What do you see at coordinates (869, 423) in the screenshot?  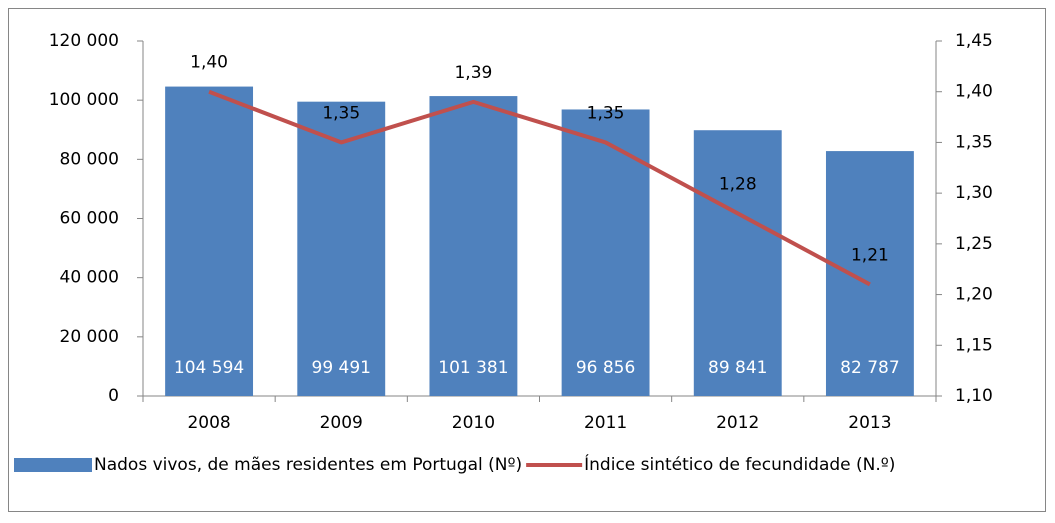 I see `x-tick-label: 2013` at bounding box center [869, 423].